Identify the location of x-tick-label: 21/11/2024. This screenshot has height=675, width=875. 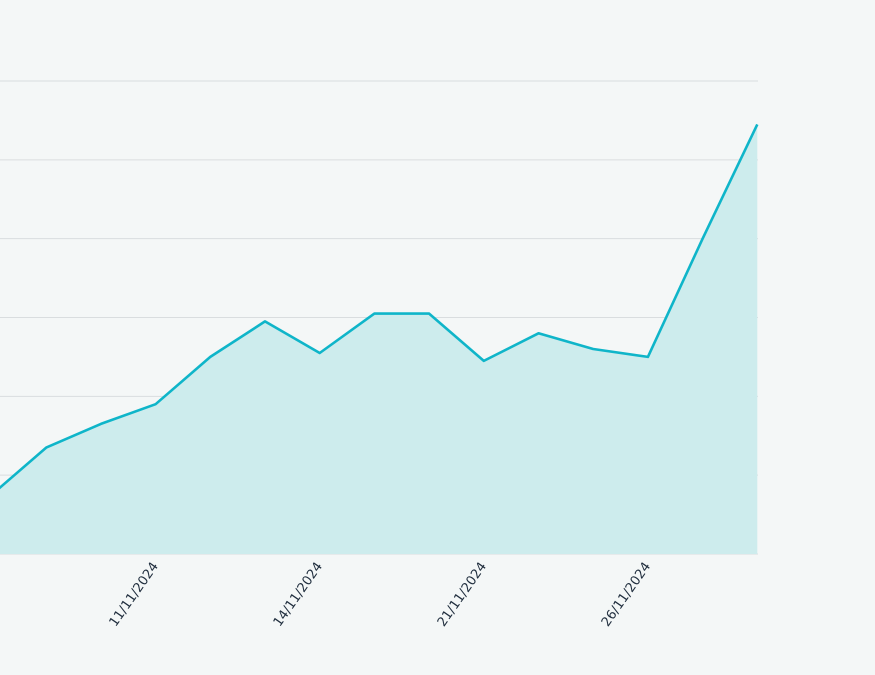
(462, 595).